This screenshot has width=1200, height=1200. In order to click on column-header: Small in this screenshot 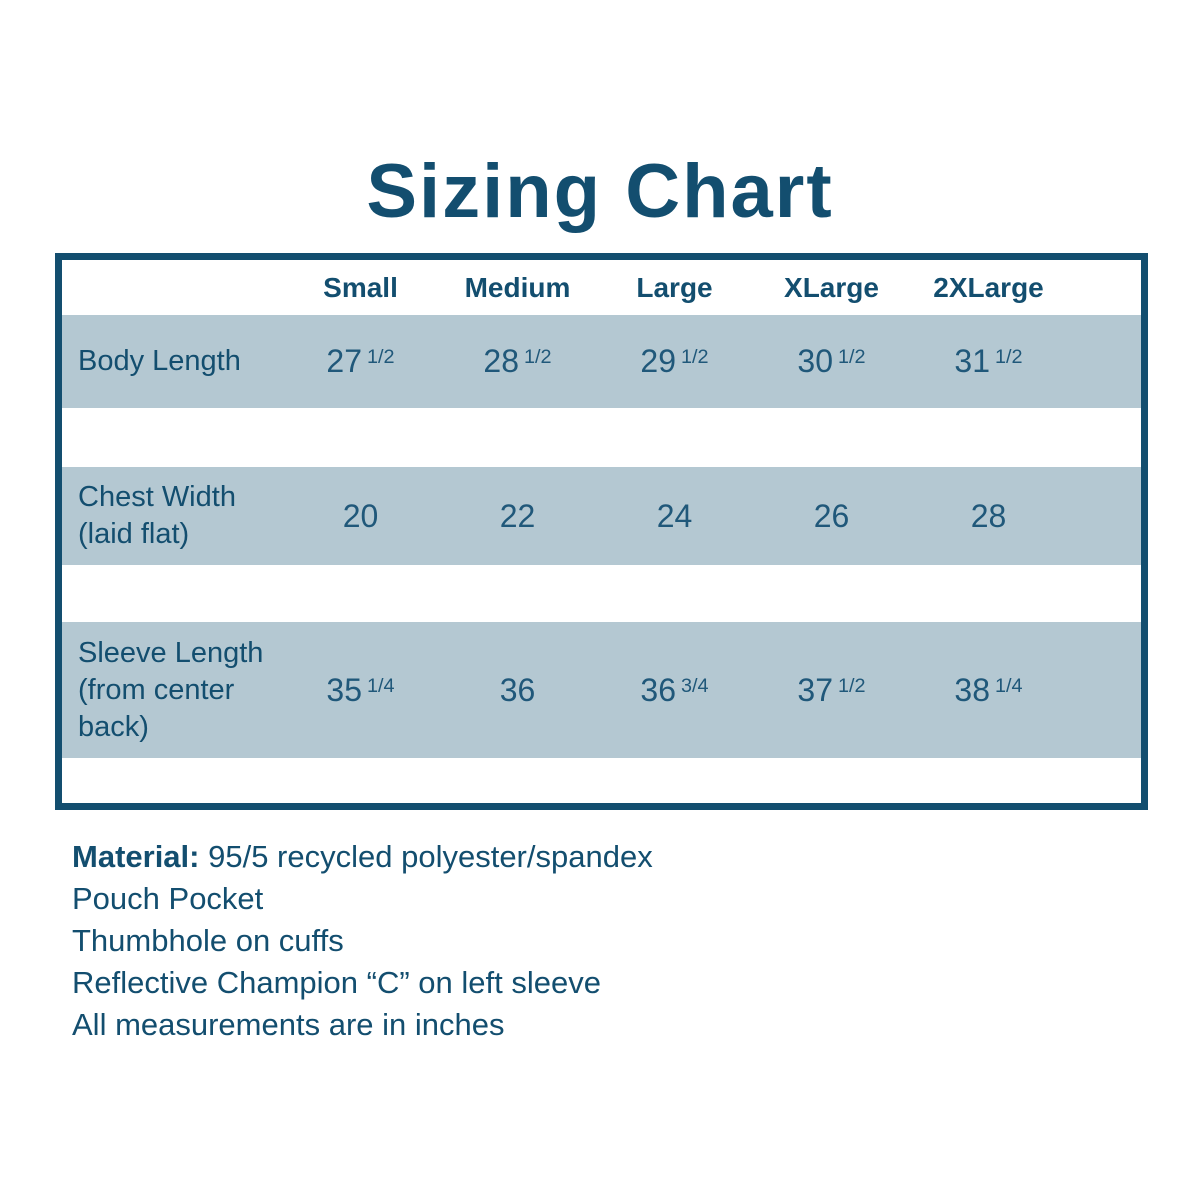, I will do `click(360, 287)`.